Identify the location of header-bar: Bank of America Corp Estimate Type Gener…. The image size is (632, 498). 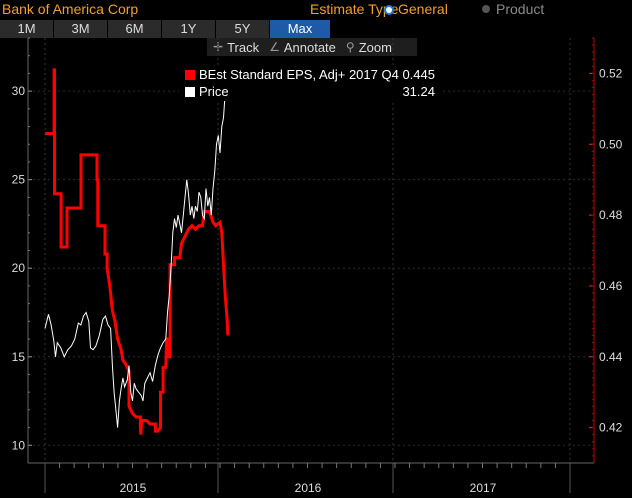
(316, 10).